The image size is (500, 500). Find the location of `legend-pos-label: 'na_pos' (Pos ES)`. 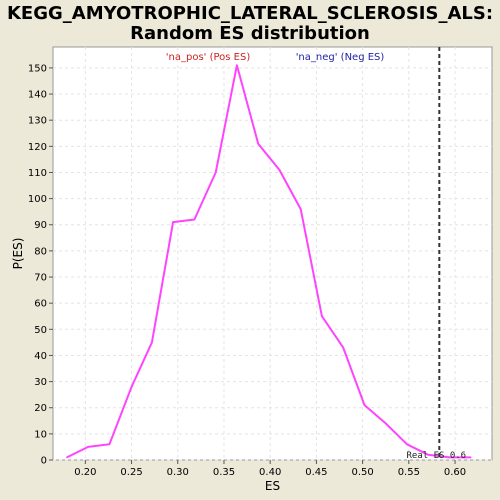

legend-pos-label: 'na_pos' (Pos ES) is located at coordinates (208, 57).